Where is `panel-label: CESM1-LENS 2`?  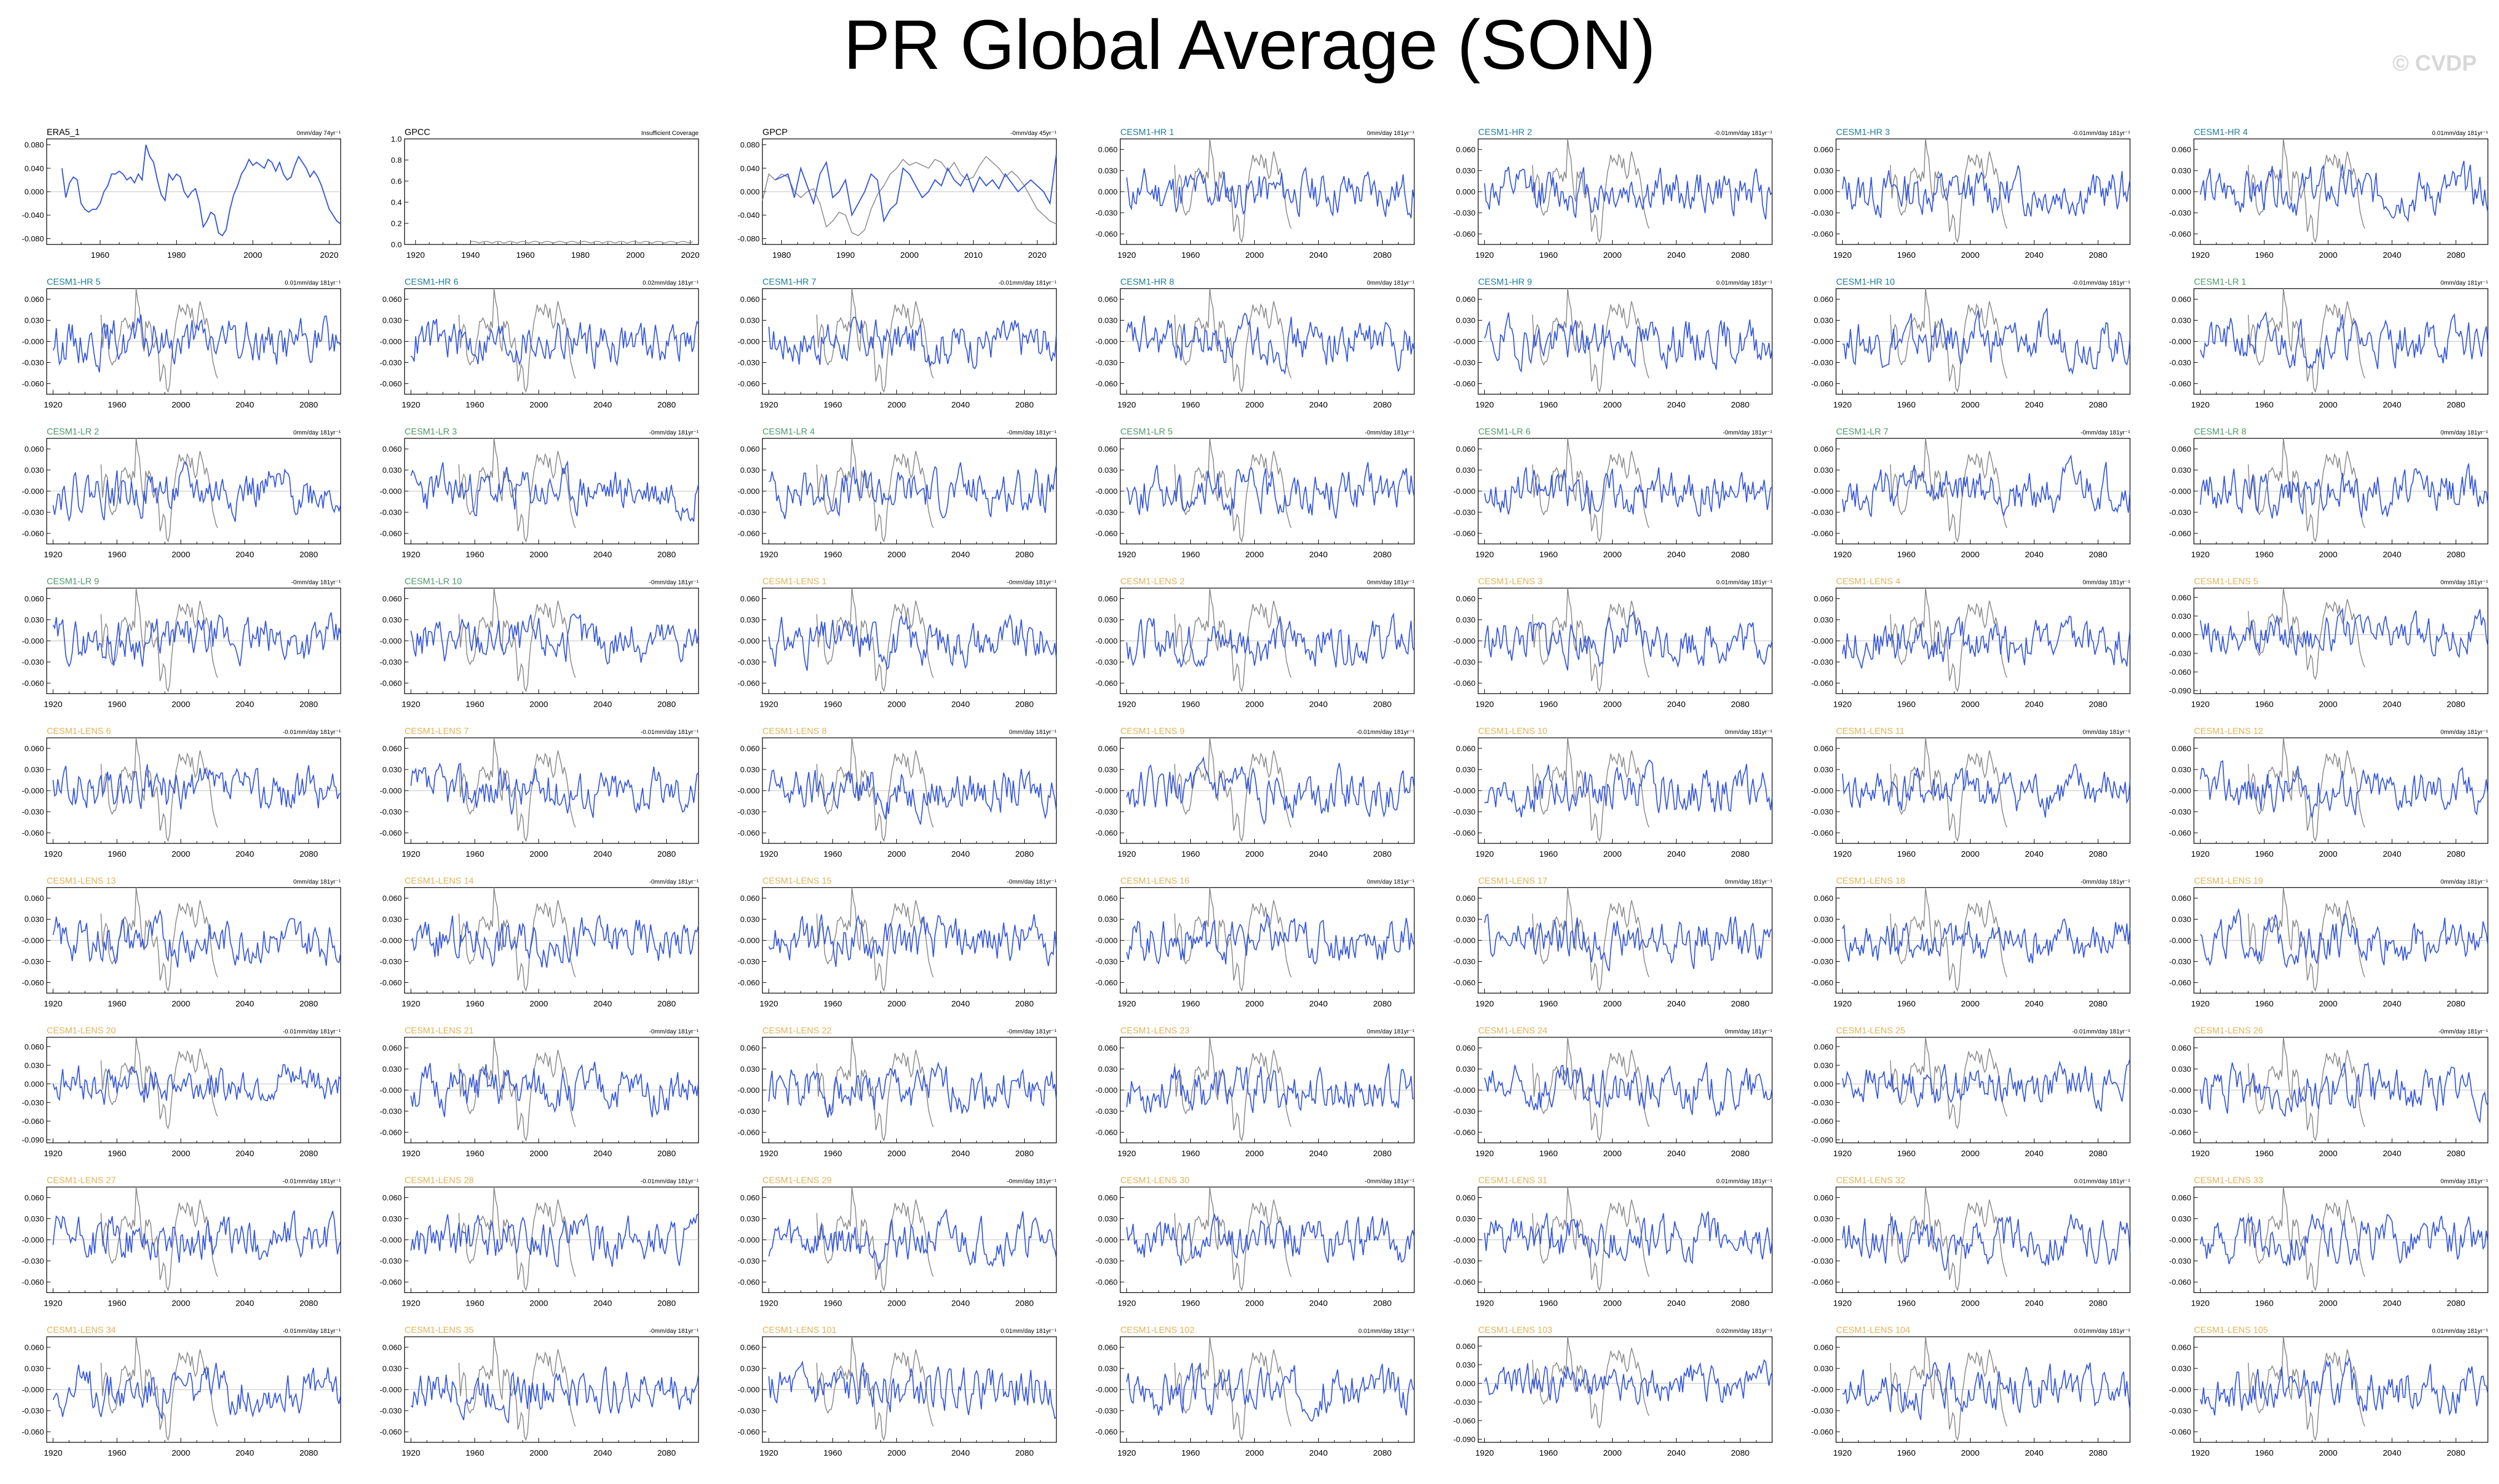
panel-label: CESM1-LENS 2 is located at coordinates (1153, 582).